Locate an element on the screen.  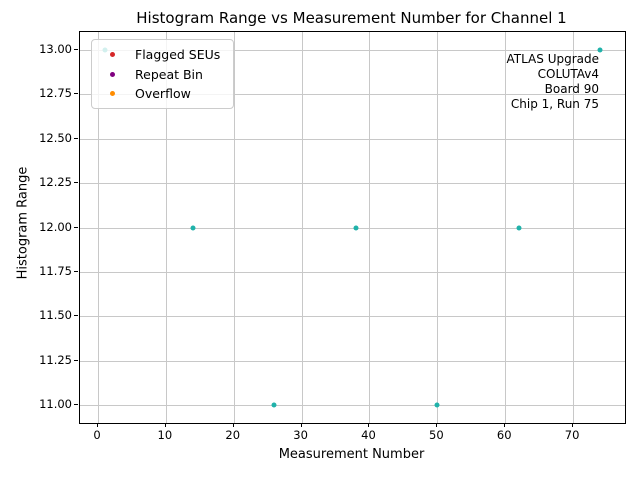
x-tick-label: 50 is located at coordinates (436, 435).